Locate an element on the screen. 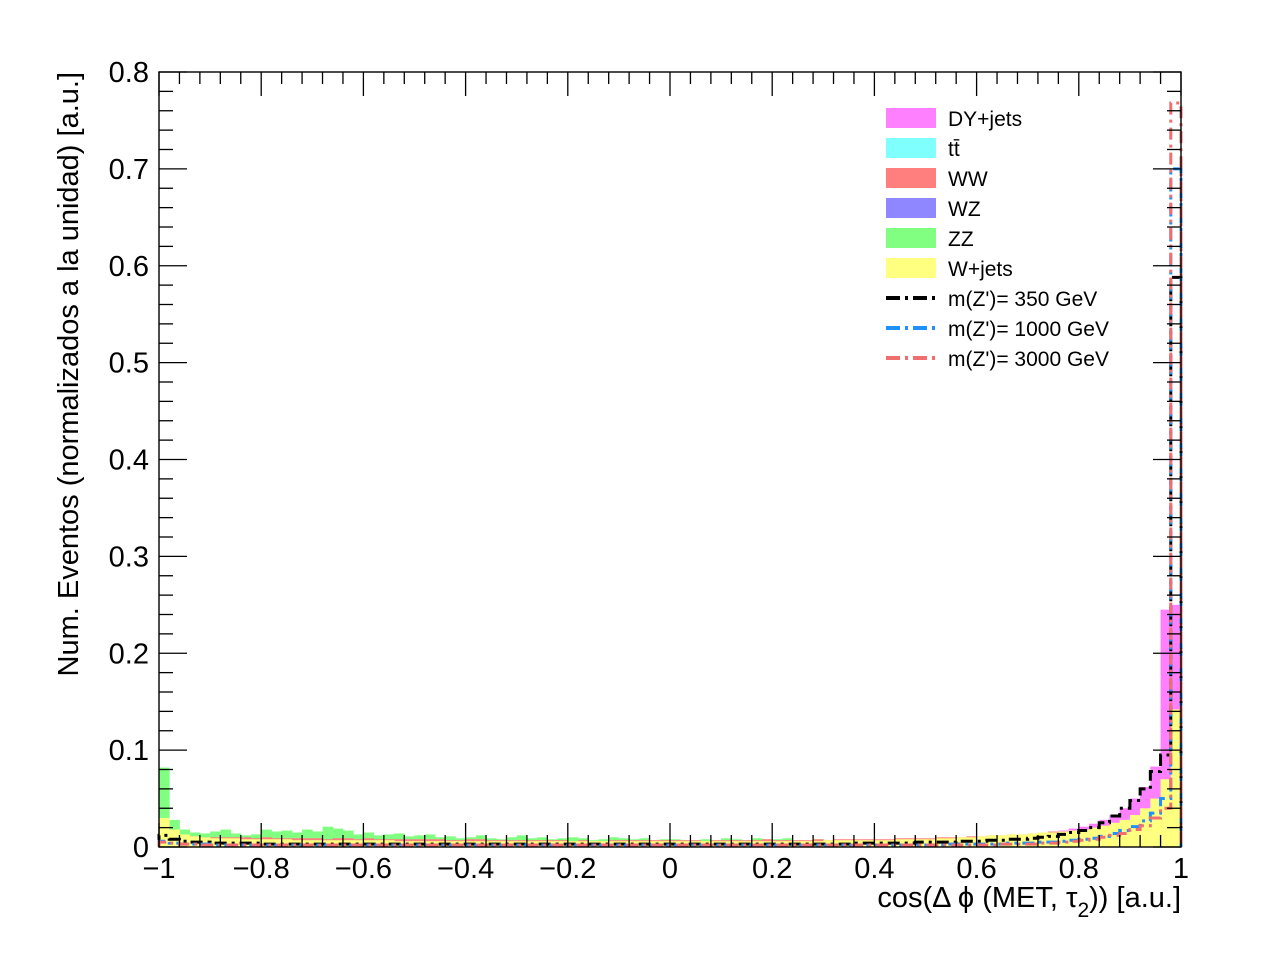  y-tick-label-6: 0.6 is located at coordinates (129, 267).